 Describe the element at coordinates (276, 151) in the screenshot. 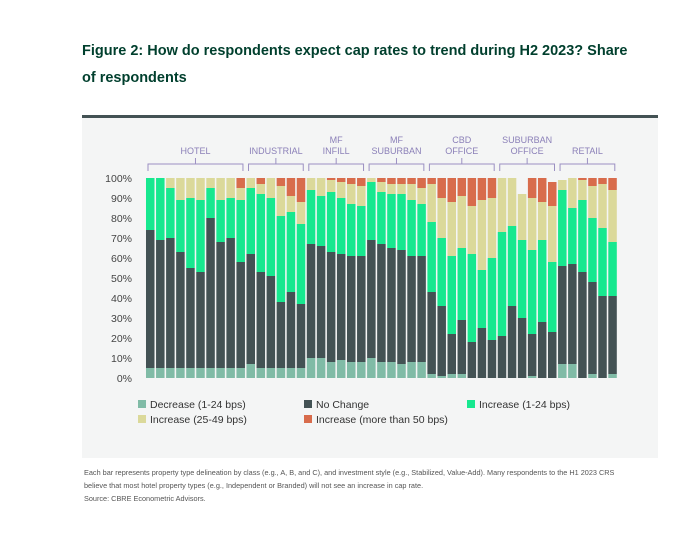

I see `group-label: INDUSTRIAL` at that location.